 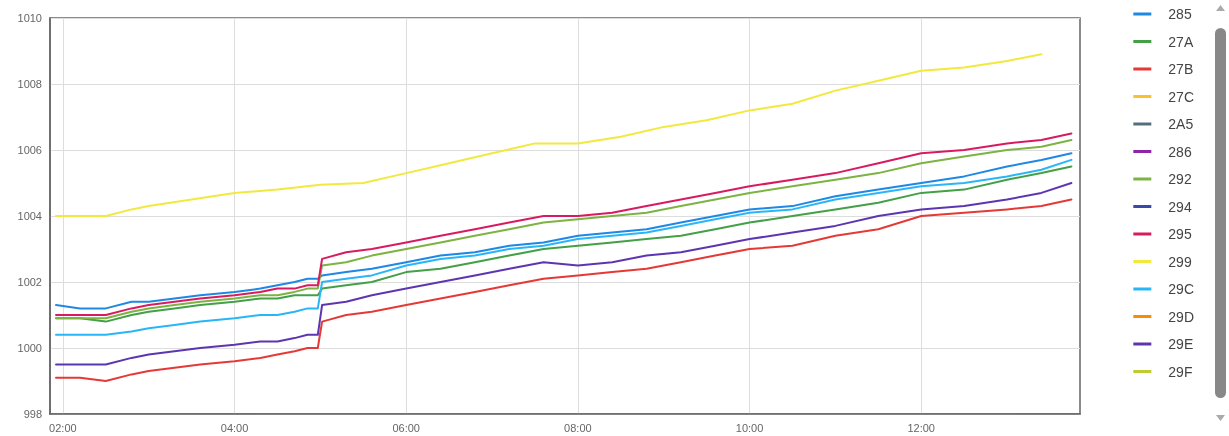 I want to click on legend-label: 2A5, so click(x=1181, y=124).